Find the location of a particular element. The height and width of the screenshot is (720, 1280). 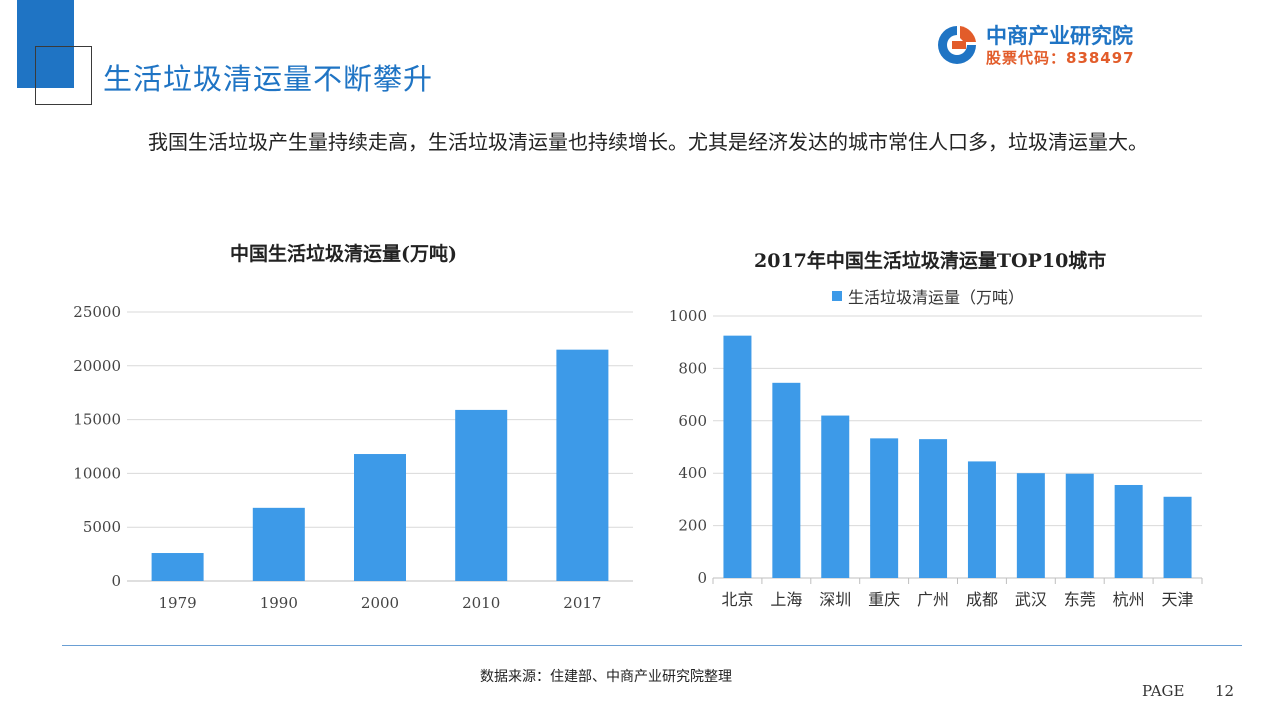

national-y-tick-label: 25000 is located at coordinates (97, 312).